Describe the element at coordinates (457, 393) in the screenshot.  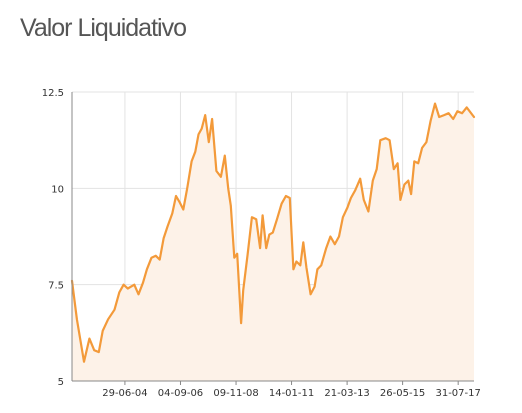
I see `x-tick-label: 31-07-17` at that location.